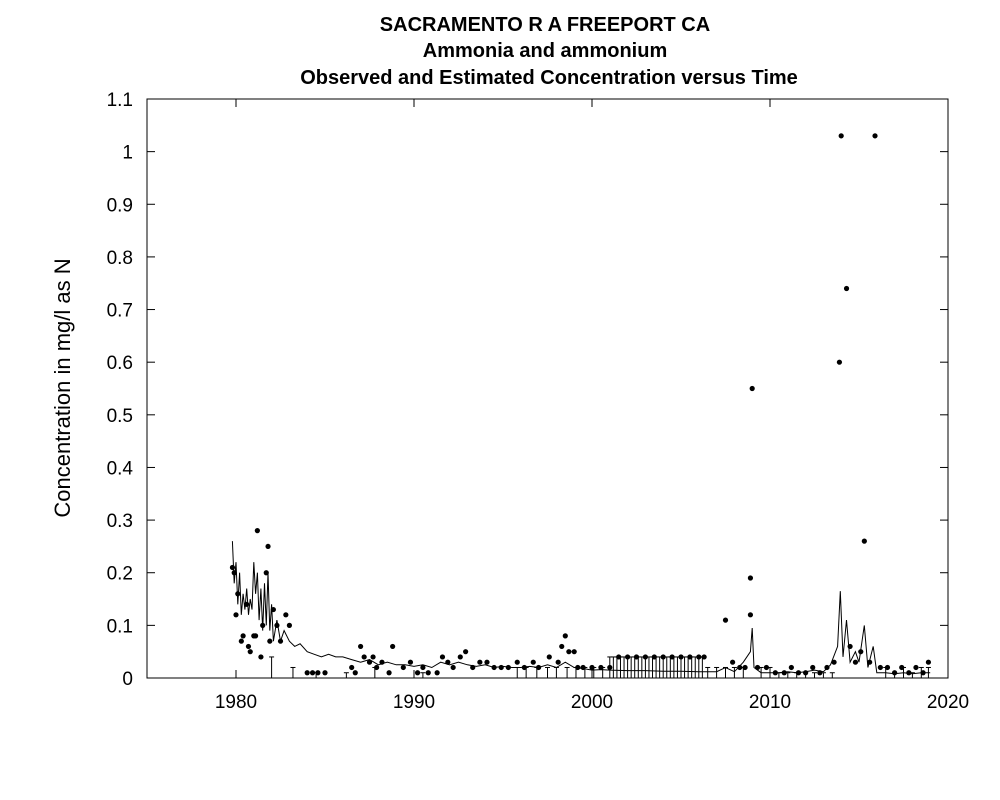 Image resolution: width=1000 pixels, height=800 pixels. I want to click on y-tick-label: 0.5, so click(120, 416).